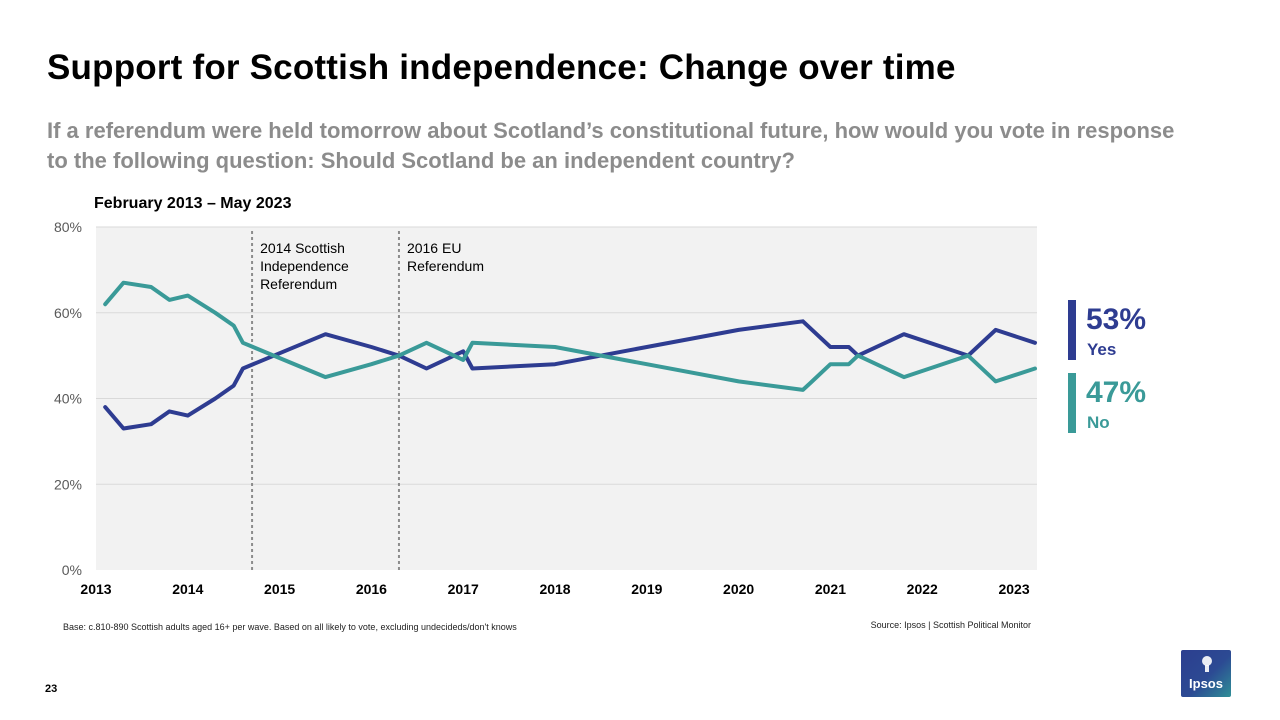 This screenshot has height=720, width=1280. Describe the element at coordinates (1116, 319) in the screenshot. I see `legend-yes-percent: 53%` at that location.